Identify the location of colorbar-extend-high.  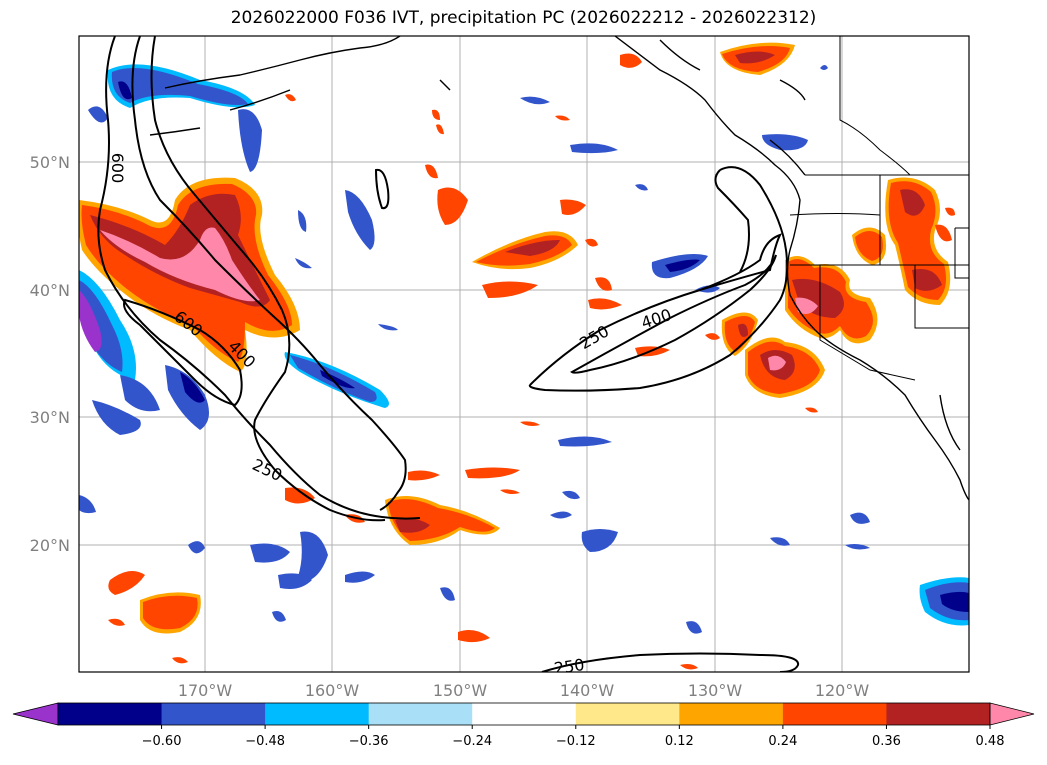
(1012, 714).